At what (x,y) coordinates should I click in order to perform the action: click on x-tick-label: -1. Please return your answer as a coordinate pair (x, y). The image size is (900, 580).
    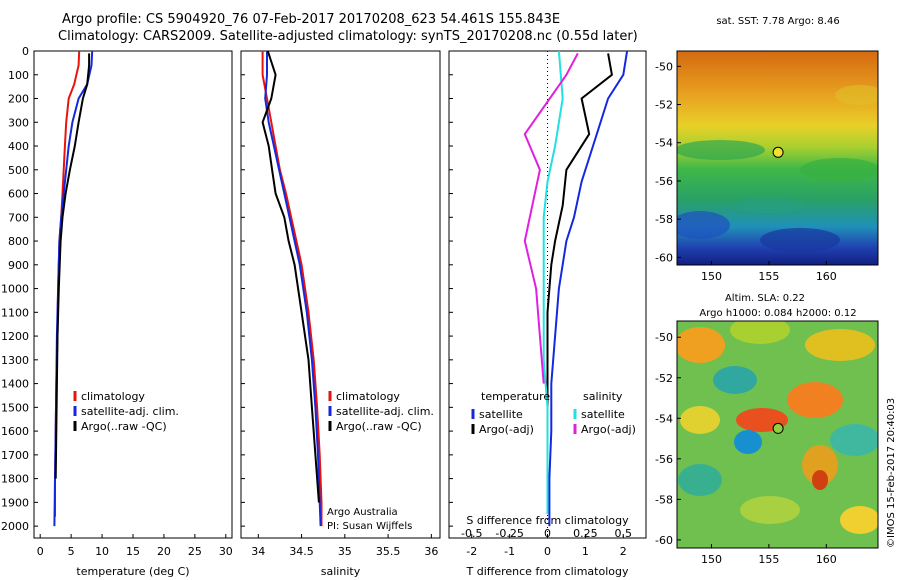
    Looking at the image, I should click on (509, 551).